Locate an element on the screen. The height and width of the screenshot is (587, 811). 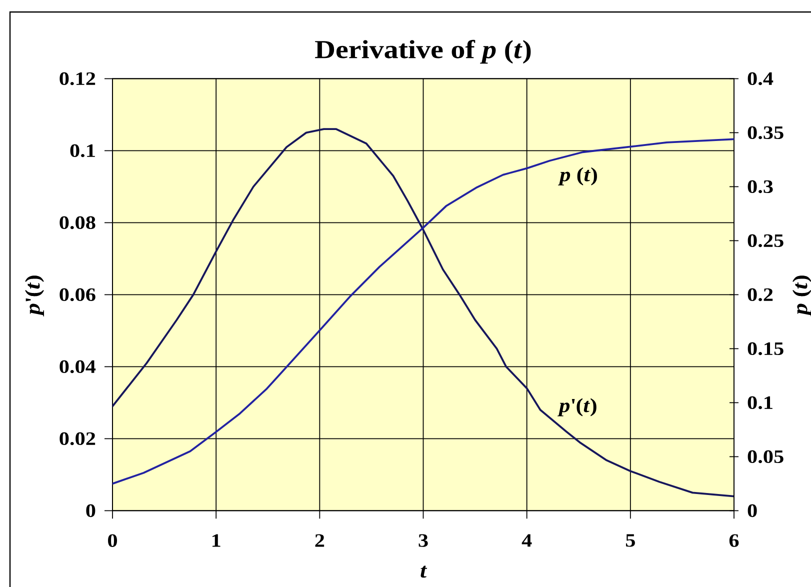
y2-axis-title: p (t) is located at coordinates (801, 296).